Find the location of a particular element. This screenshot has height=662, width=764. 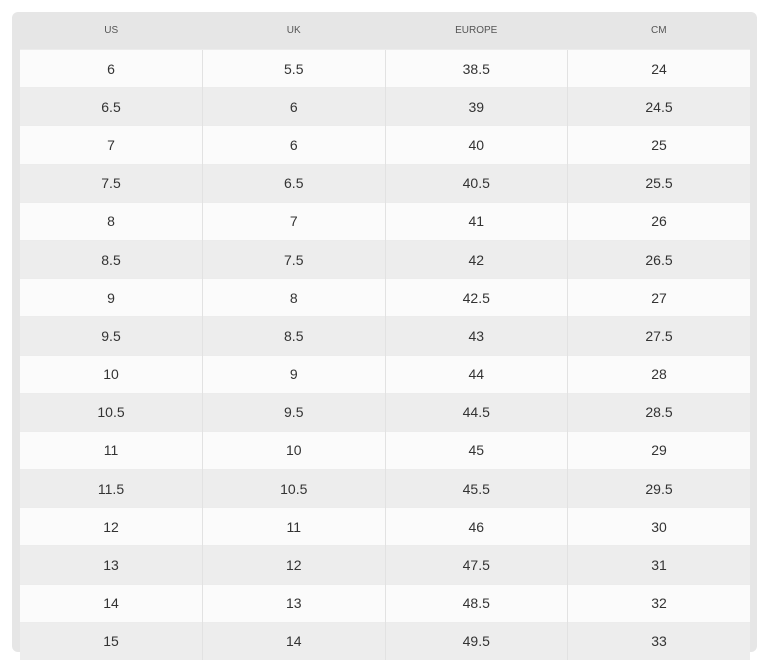

table-row: 6.5 6 39 24.5 is located at coordinates (385, 106).